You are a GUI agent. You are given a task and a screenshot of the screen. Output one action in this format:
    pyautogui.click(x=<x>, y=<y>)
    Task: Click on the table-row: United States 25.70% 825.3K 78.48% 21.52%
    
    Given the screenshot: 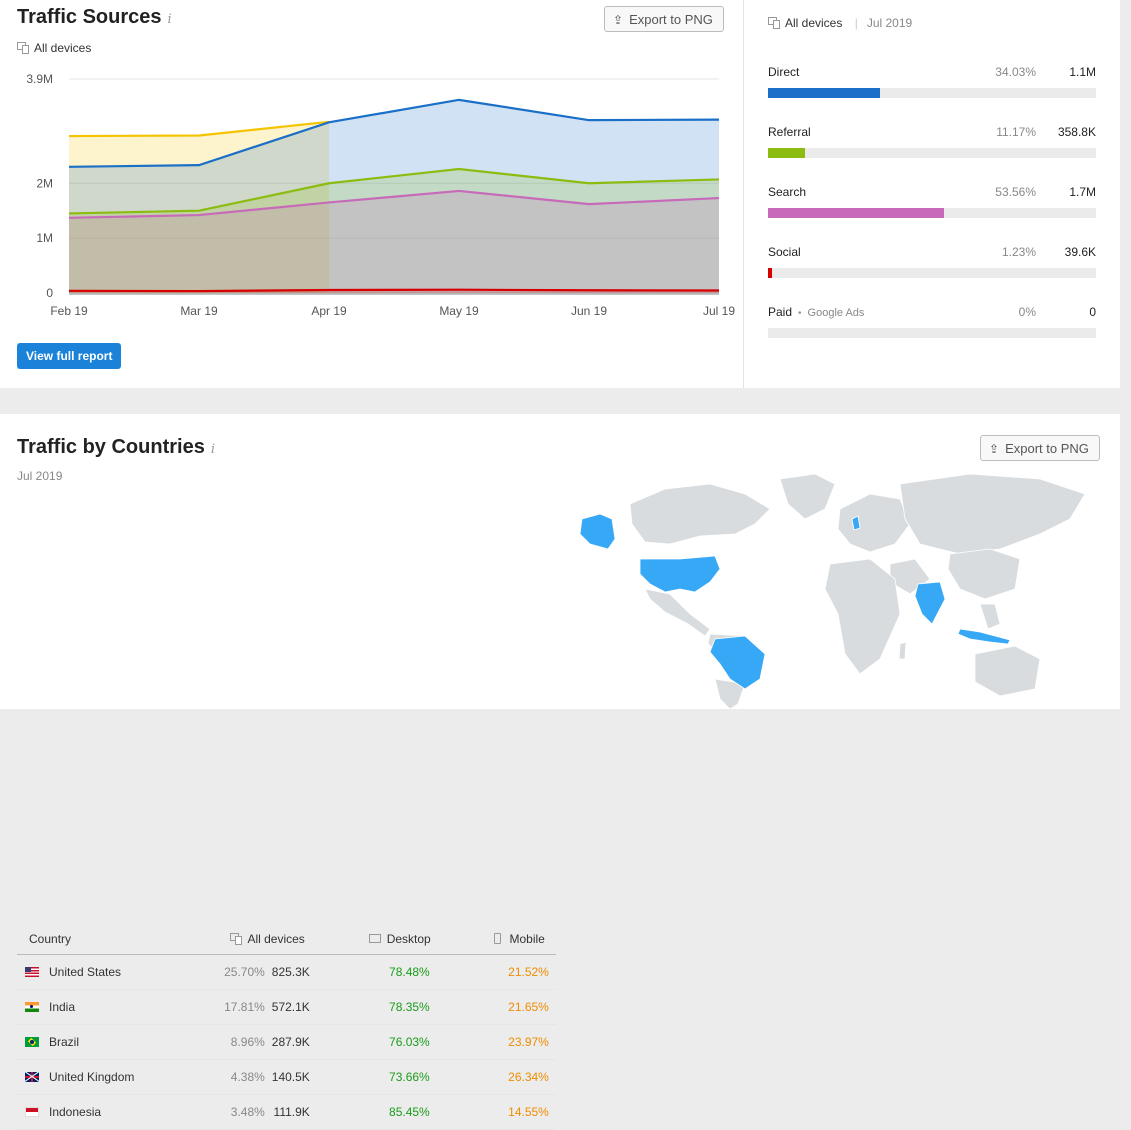 What is the action you would take?
    pyautogui.click(x=286, y=972)
    